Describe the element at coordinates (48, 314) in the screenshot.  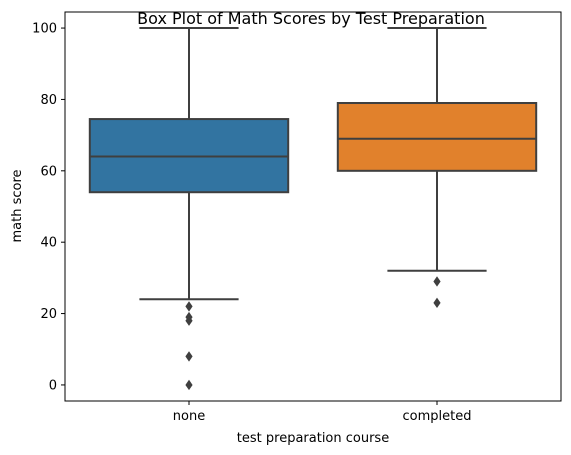
I see `y-tick-label-20: 20` at that location.